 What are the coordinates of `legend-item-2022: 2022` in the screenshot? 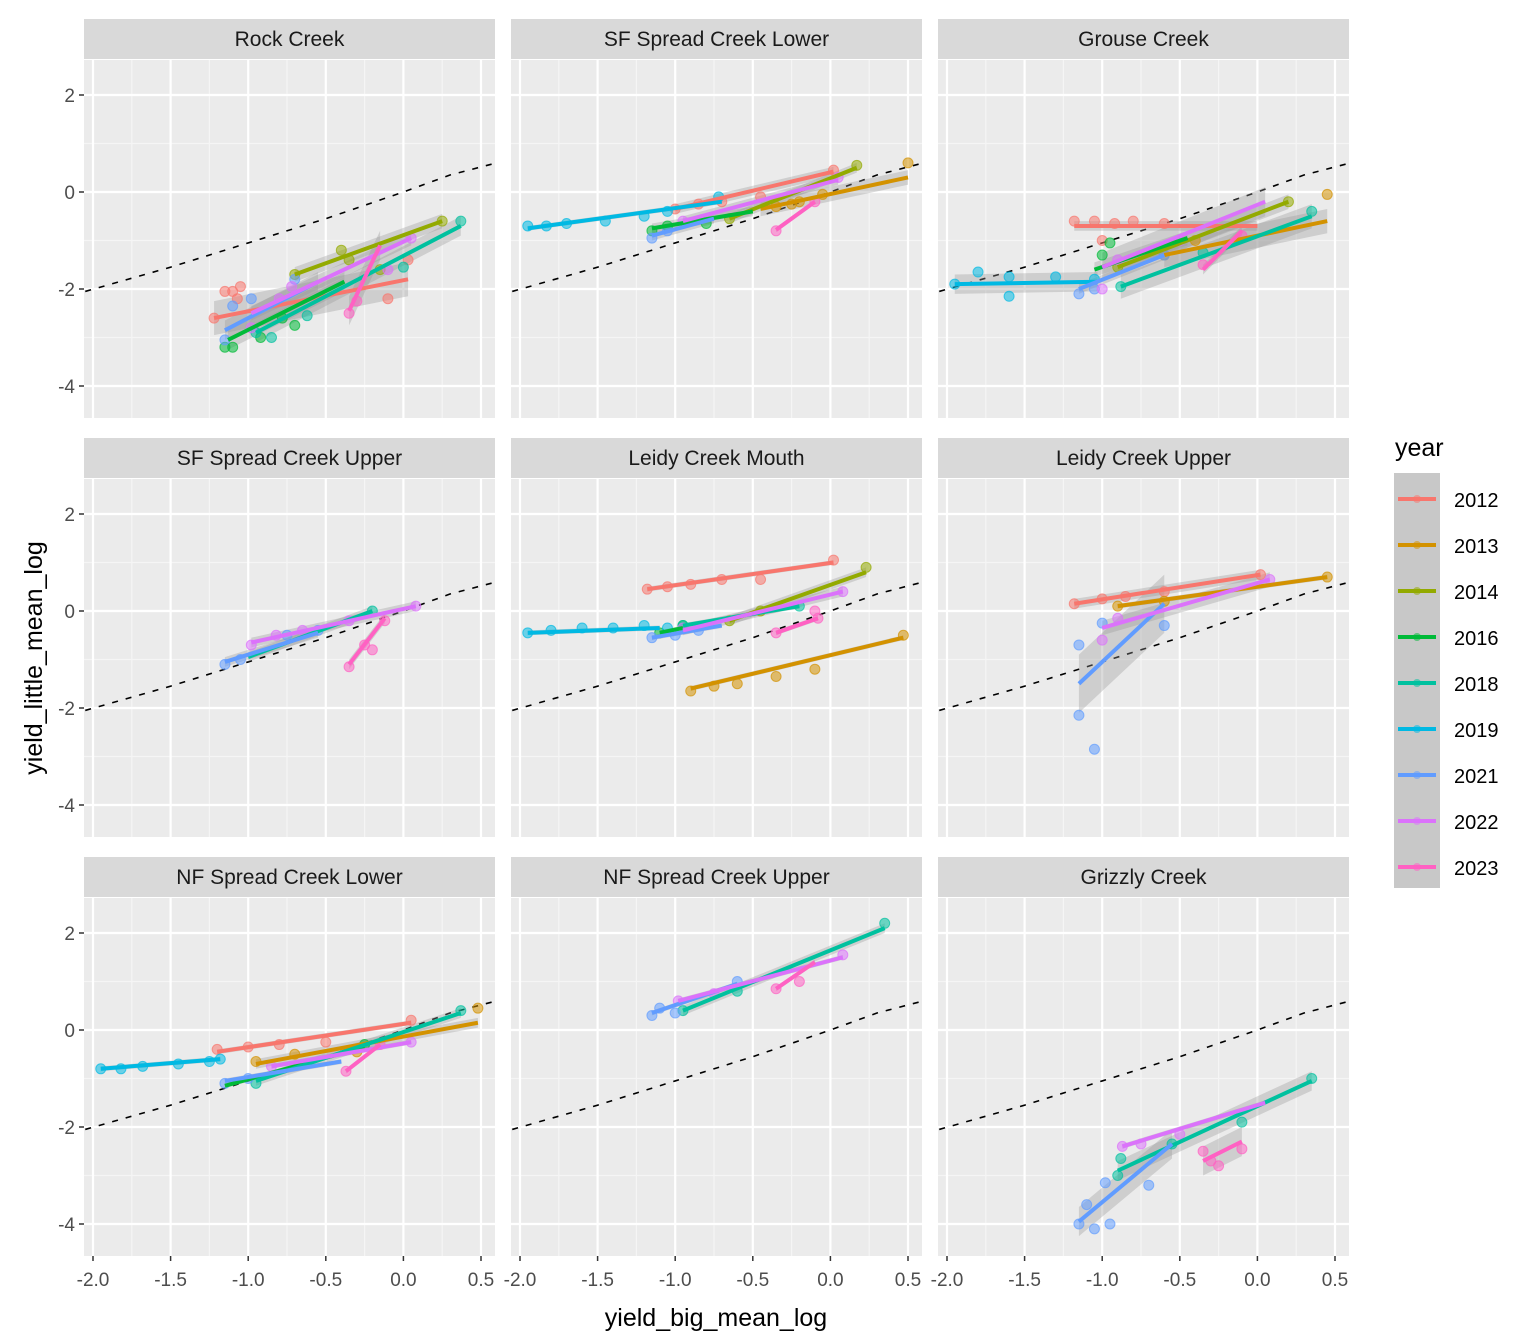 It's located at (1448, 823).